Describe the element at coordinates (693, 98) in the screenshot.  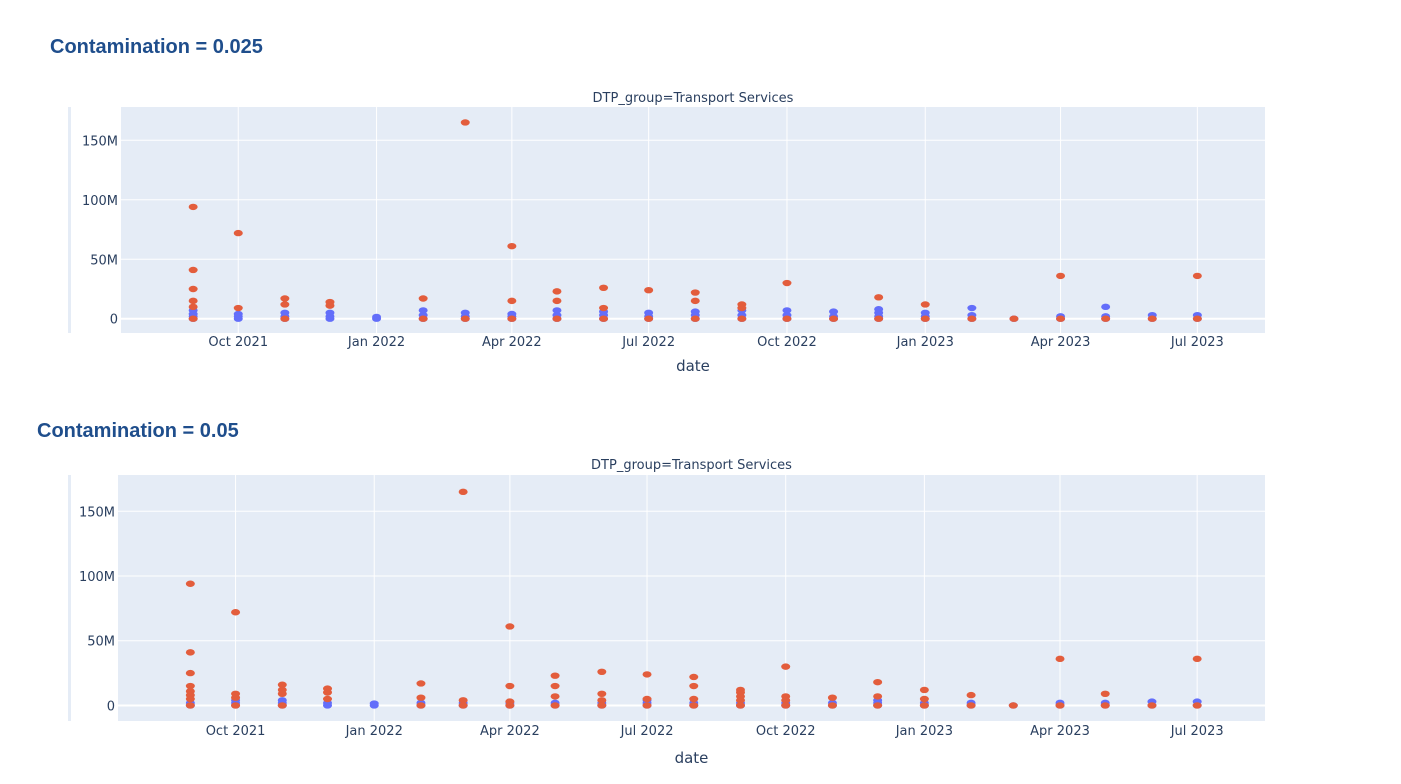
I see `chart-title: DTP_group=Transport Services` at that location.